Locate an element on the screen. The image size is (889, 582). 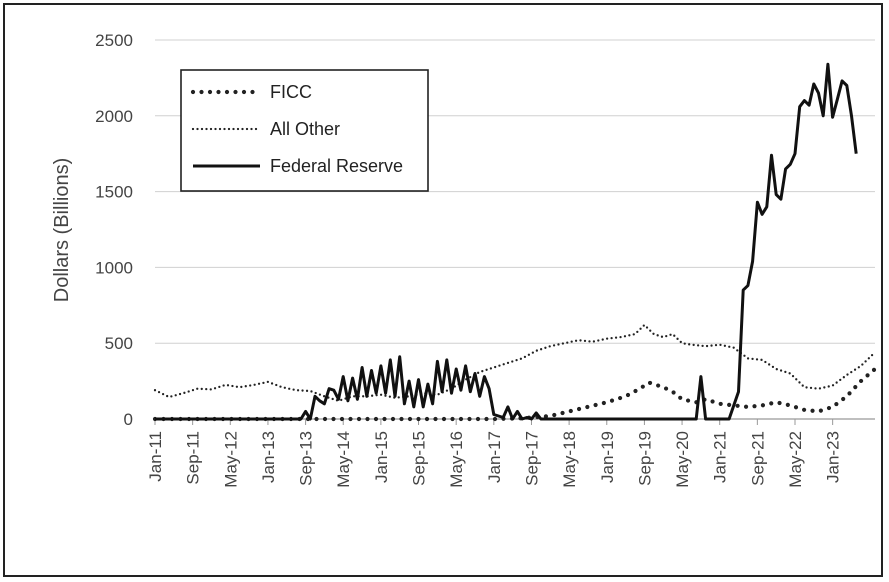
y-axis-title: Dollars (Billions) is located at coordinates (62, 230).